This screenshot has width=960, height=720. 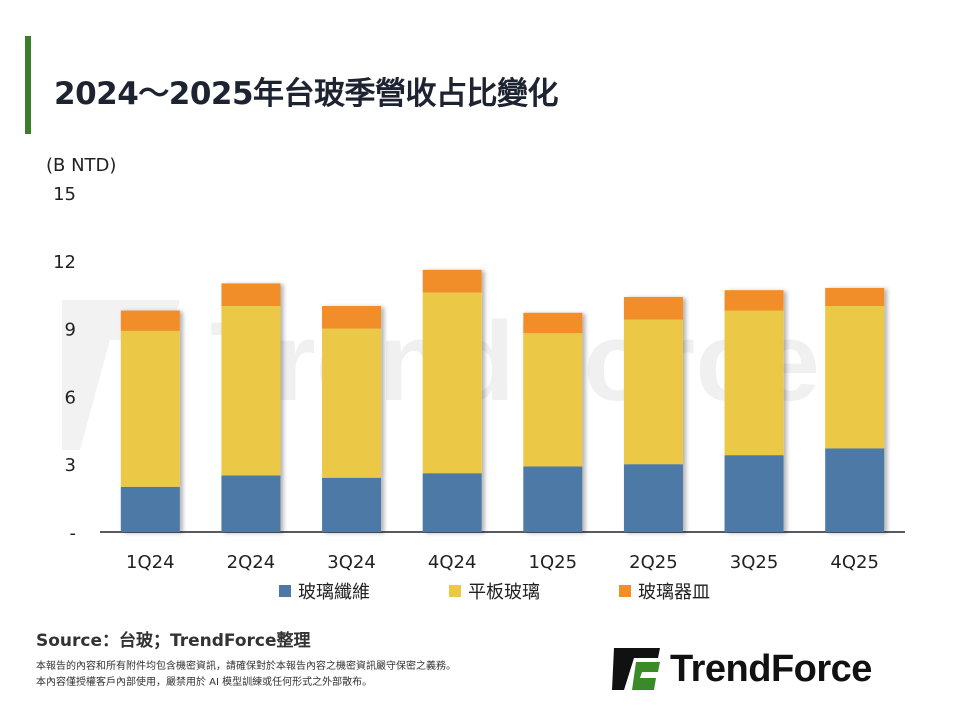 I want to click on x-tick-label: 3Q25, so click(x=754, y=562).